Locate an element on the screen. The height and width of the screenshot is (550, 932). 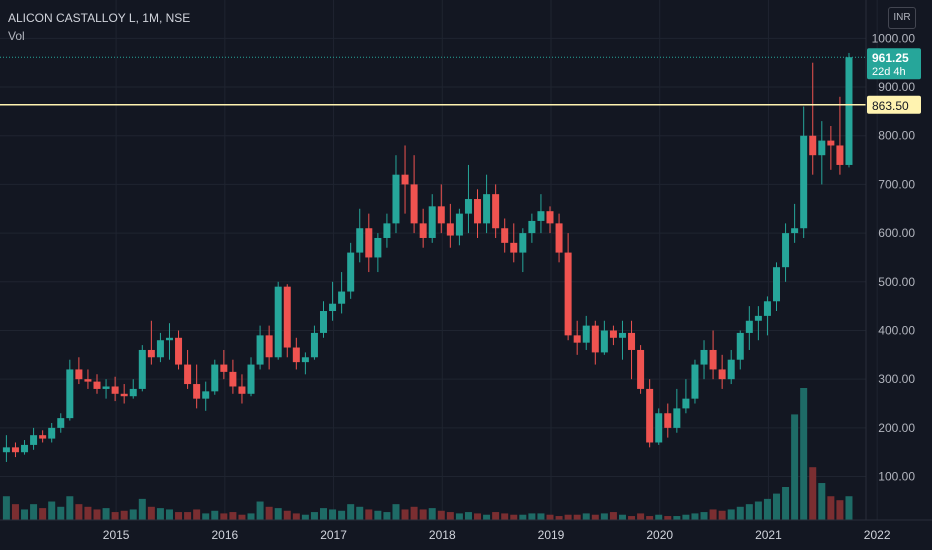
currency-label: INR is located at coordinates (902, 18).